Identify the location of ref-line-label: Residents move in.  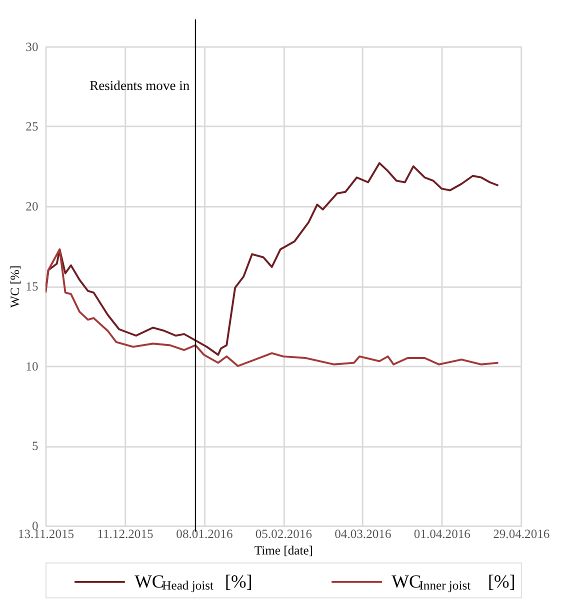
(140, 86).